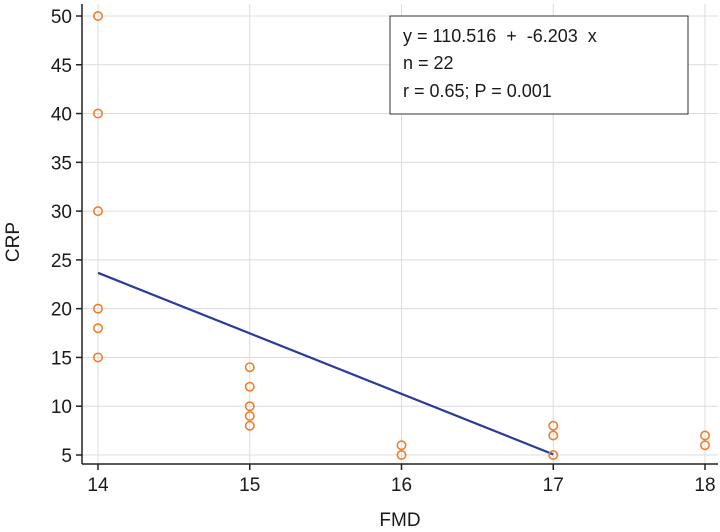 The image size is (720, 532). Describe the element at coordinates (61, 261) in the screenshot. I see `y-tick-label: 25` at that location.